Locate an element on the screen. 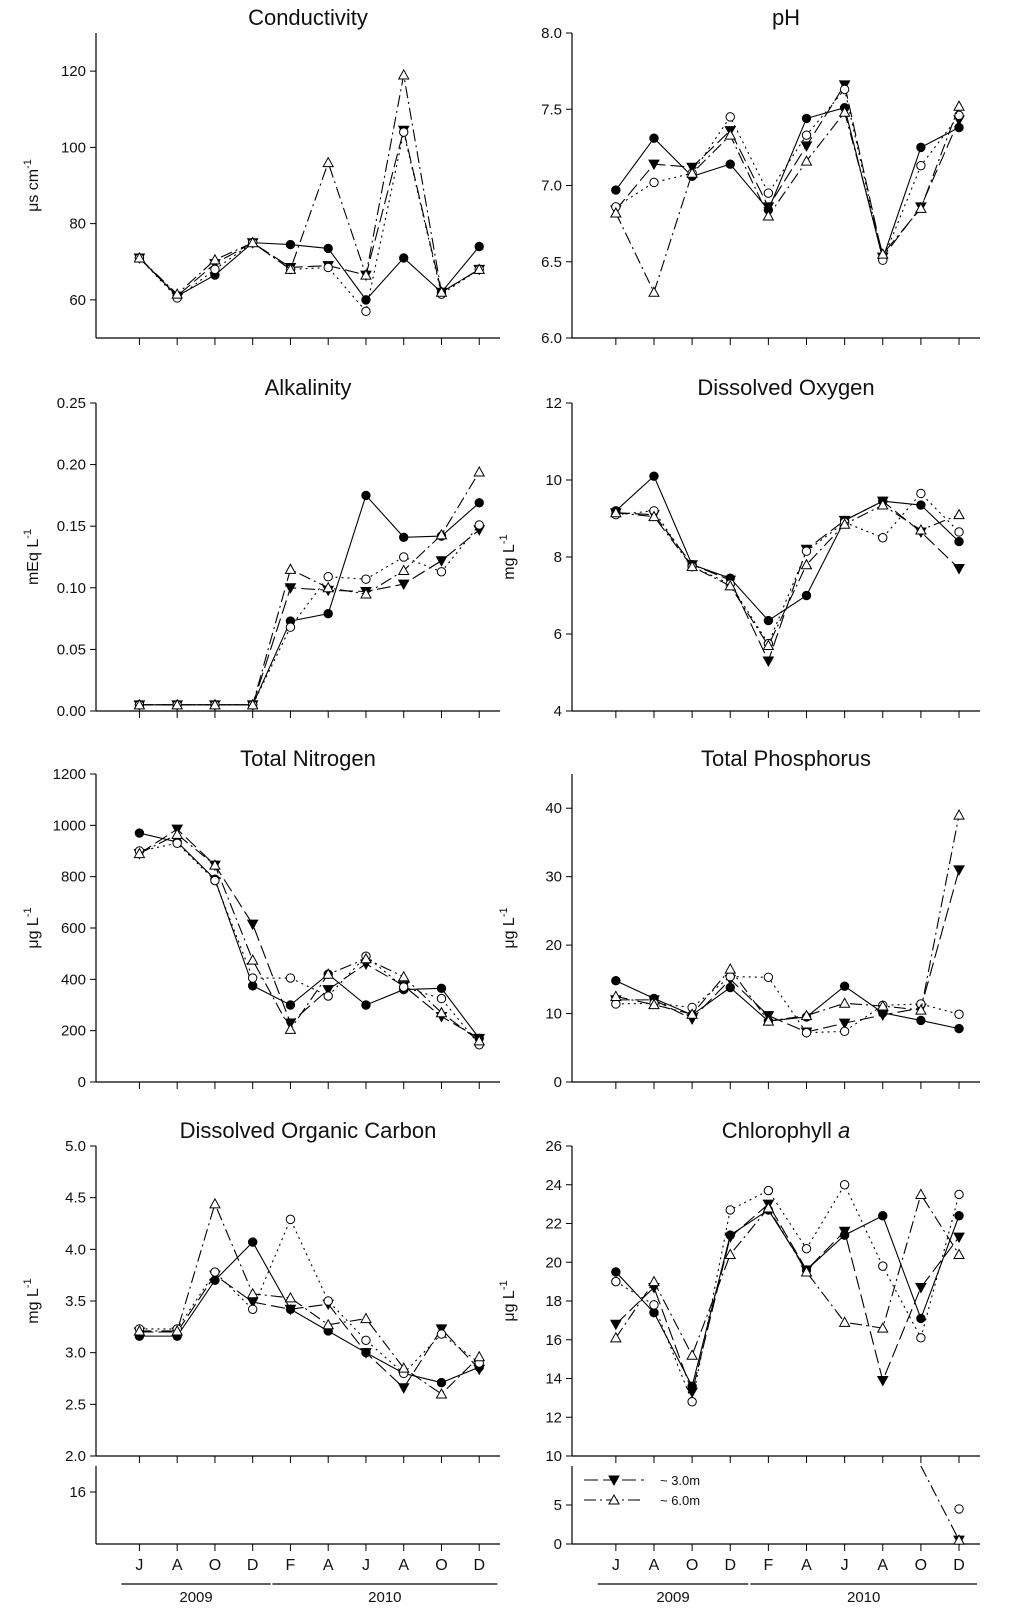 This screenshot has width=1027, height=1608. y-tick-label: 400 is located at coordinates (73, 979).